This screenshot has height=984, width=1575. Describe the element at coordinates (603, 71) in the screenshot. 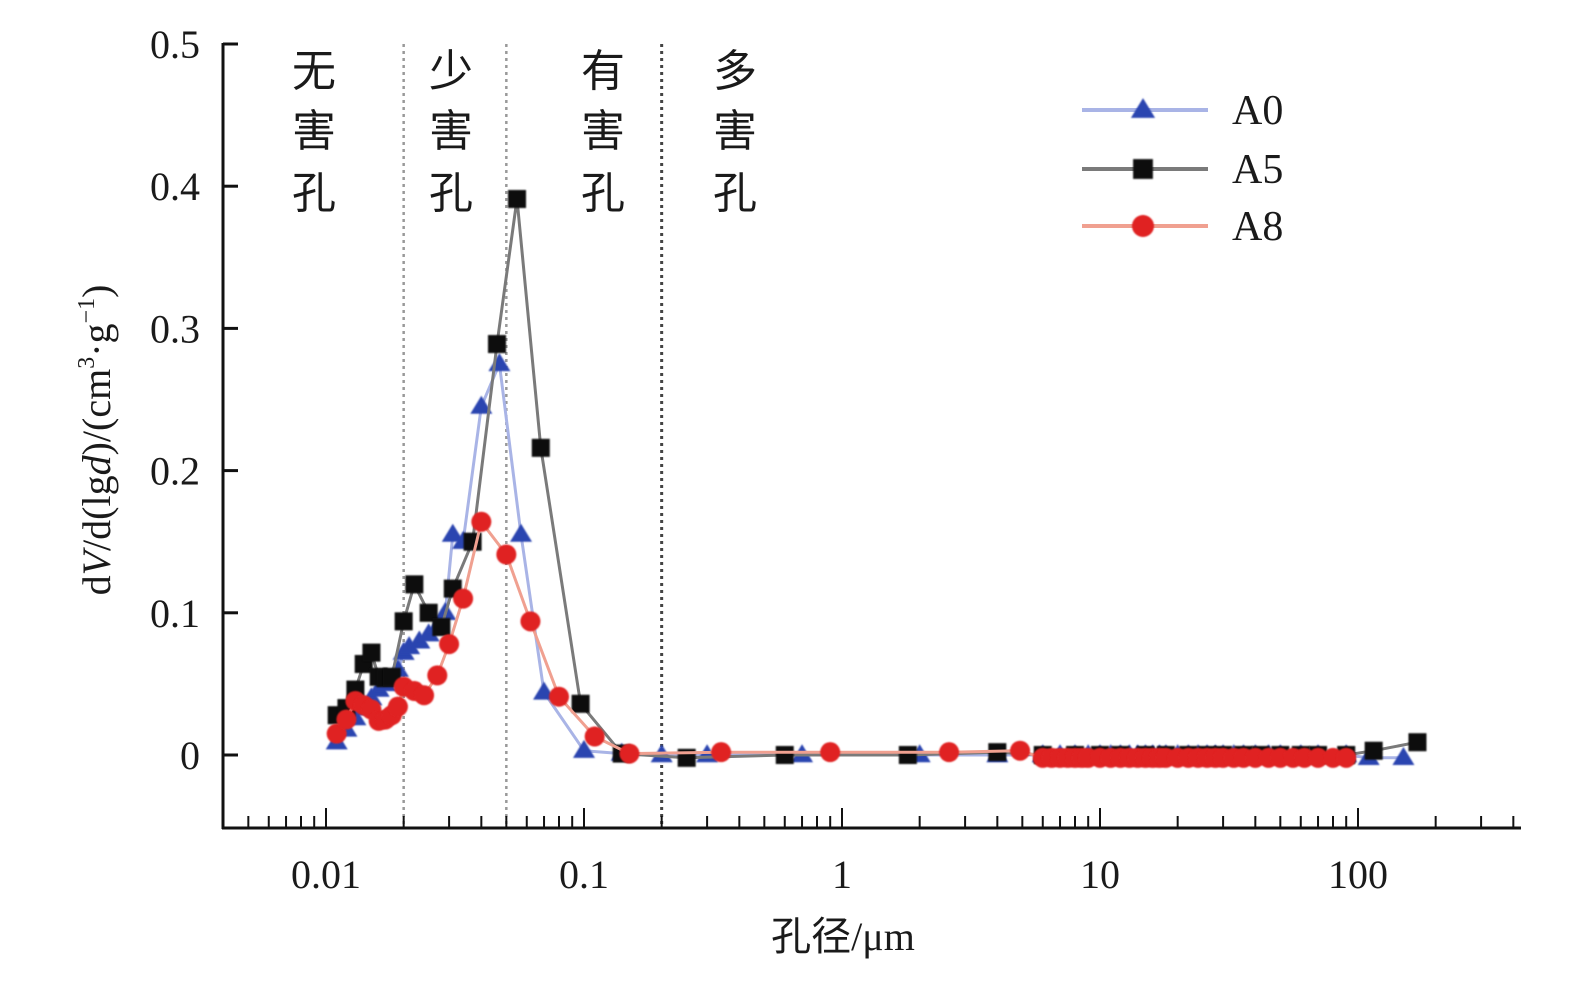

I see `zone-label-char: 有` at that location.